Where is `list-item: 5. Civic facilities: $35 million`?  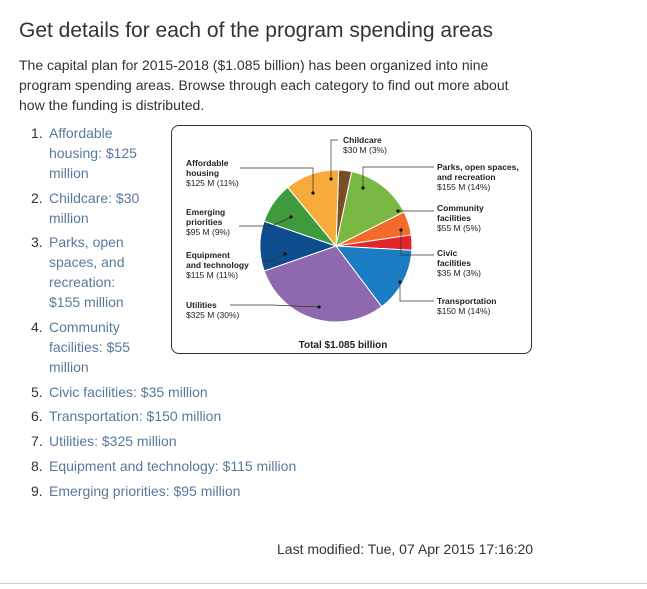
list-item: 5. Civic facilities: $35 million is located at coordinates (174, 392).